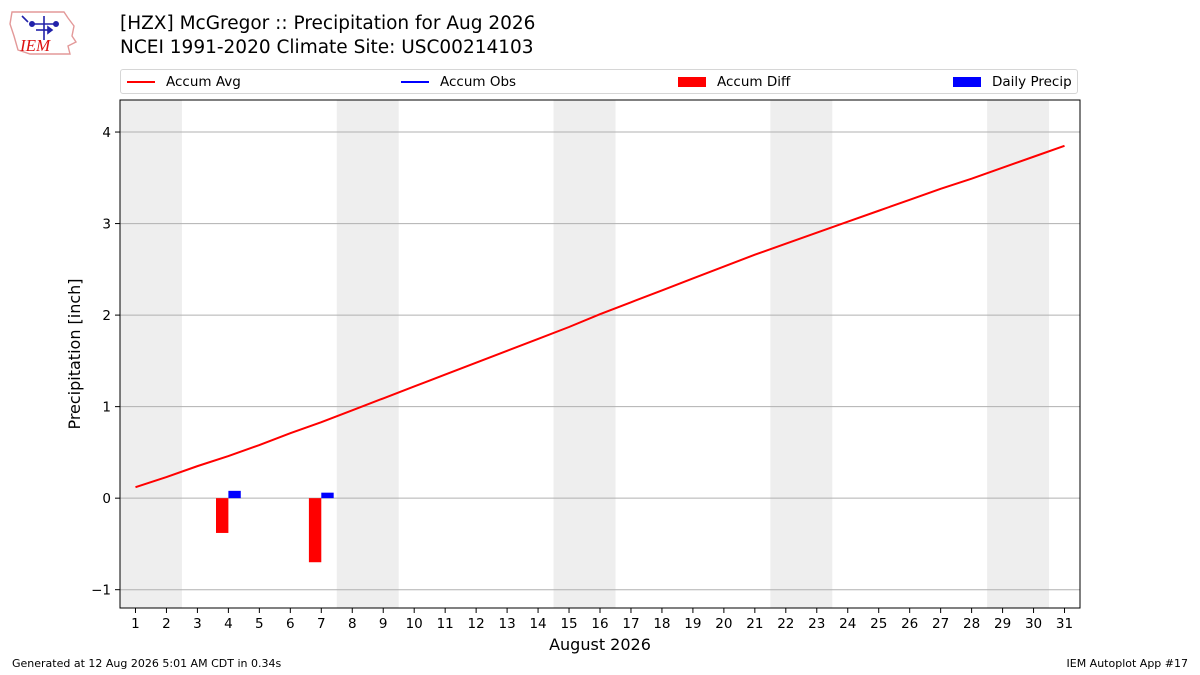 Image resolution: width=1200 pixels, height=675 pixels. I want to click on x-tick-label: 27, so click(940, 624).